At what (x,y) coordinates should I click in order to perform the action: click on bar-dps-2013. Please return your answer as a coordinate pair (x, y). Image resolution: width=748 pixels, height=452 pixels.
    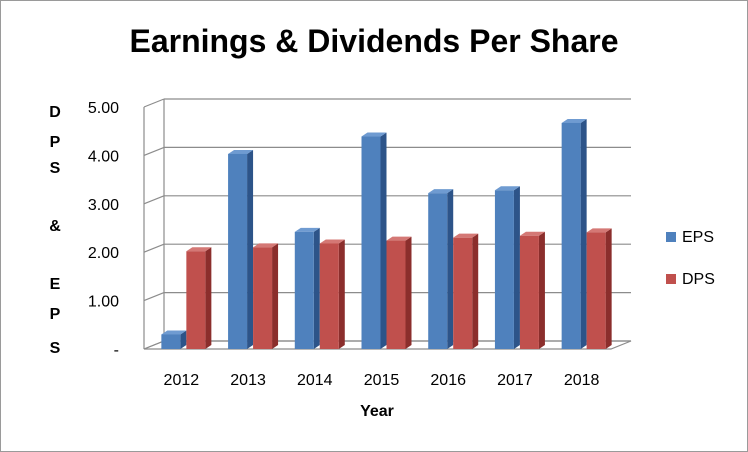
    Looking at the image, I should click on (266, 296).